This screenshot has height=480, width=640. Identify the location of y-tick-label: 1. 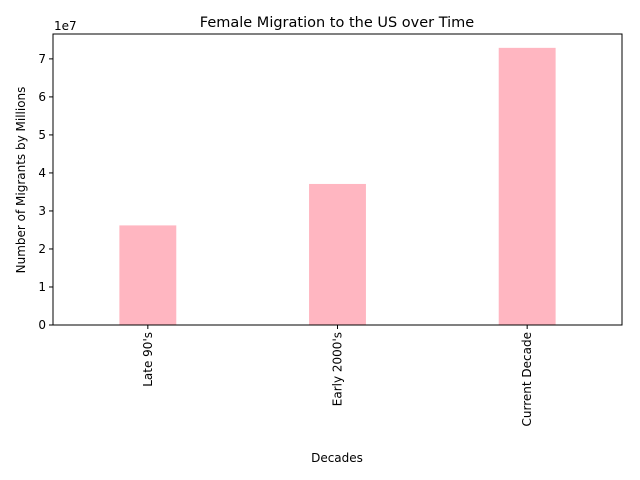
(42, 287).